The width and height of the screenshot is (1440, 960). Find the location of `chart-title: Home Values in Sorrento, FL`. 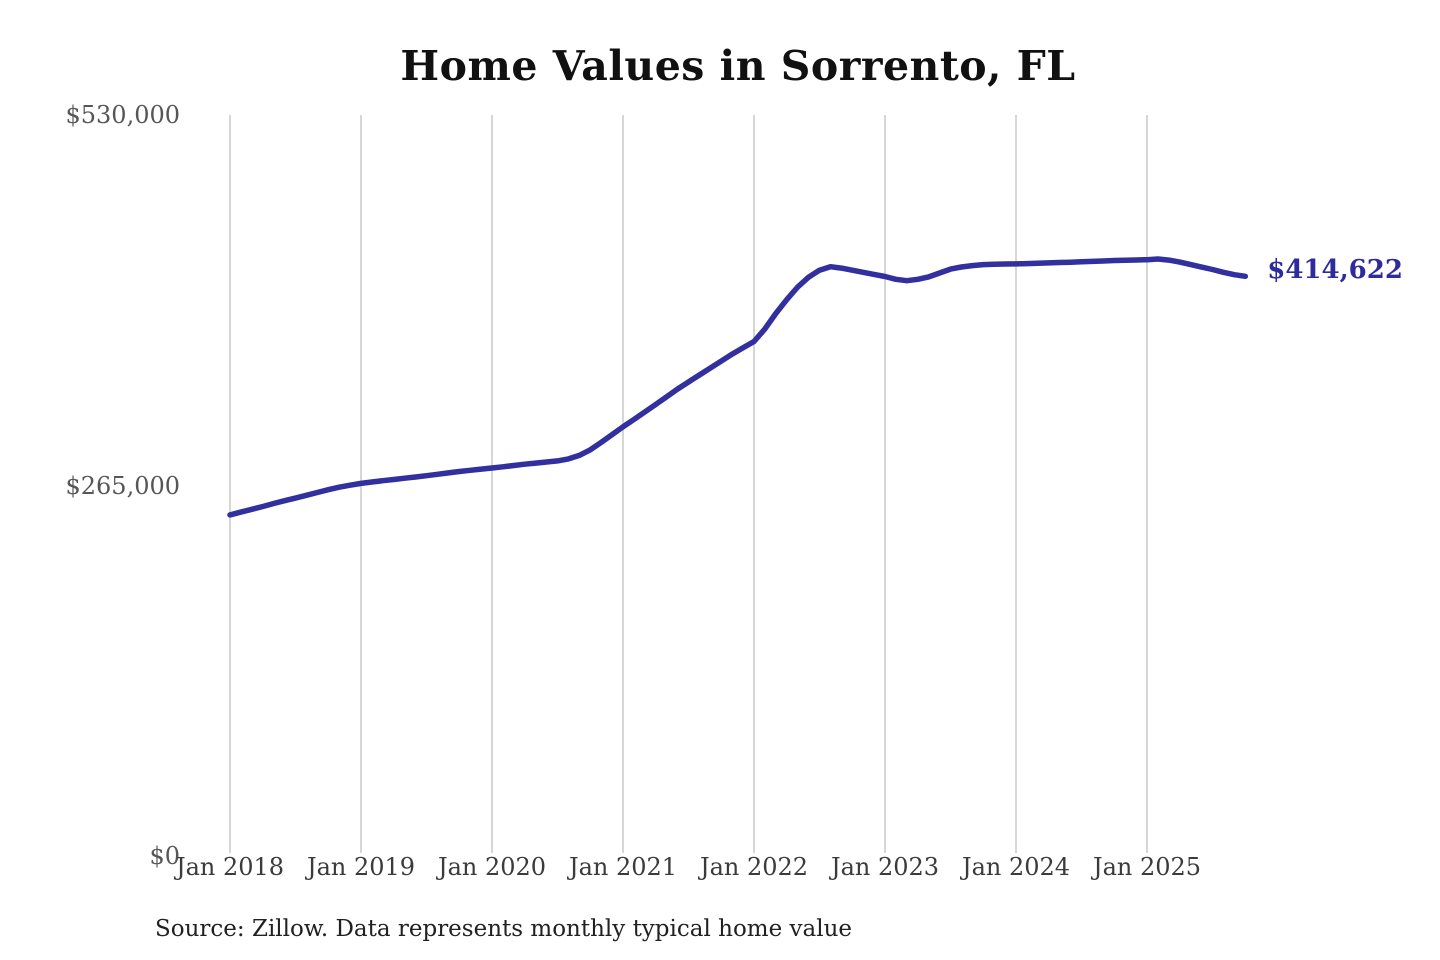

chart-title: Home Values in Sorrento, FL is located at coordinates (738, 66).